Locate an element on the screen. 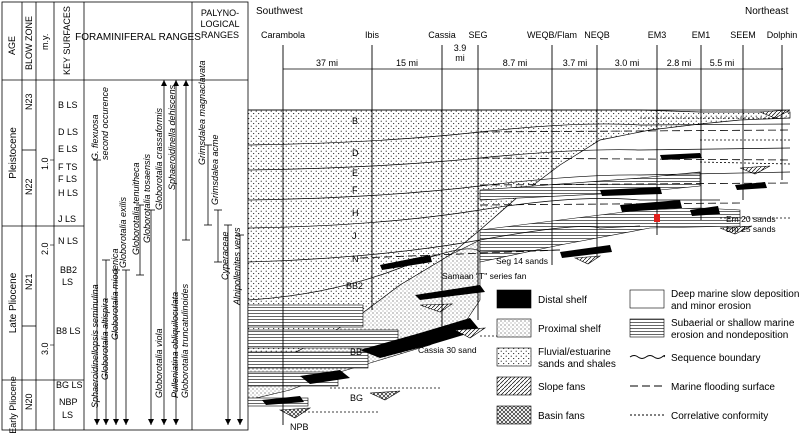 This screenshot has width=800, height=441. key-surface-nbp-ls: LS is located at coordinates (67, 415).